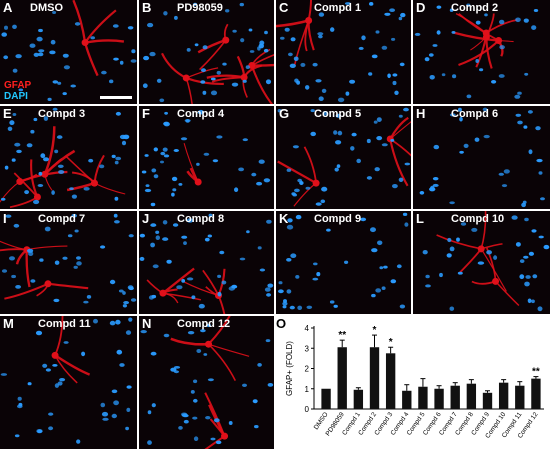 This screenshot has height=454, width=550. I want to click on panel-letter: L, so click(420, 218).